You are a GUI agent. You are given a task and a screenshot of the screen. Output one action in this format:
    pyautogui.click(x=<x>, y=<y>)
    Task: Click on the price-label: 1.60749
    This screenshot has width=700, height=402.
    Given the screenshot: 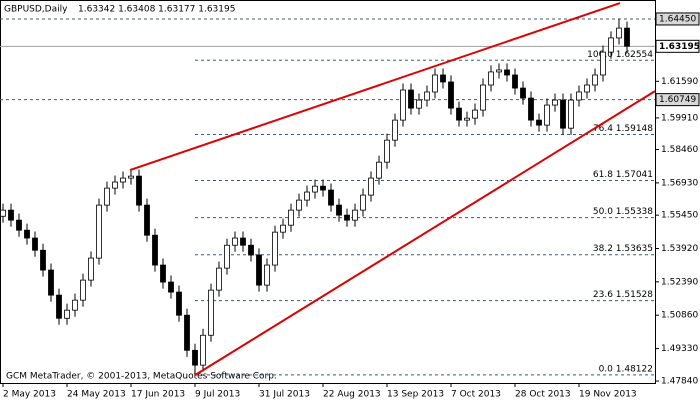 What is the action you would take?
    pyautogui.click(x=677, y=100)
    